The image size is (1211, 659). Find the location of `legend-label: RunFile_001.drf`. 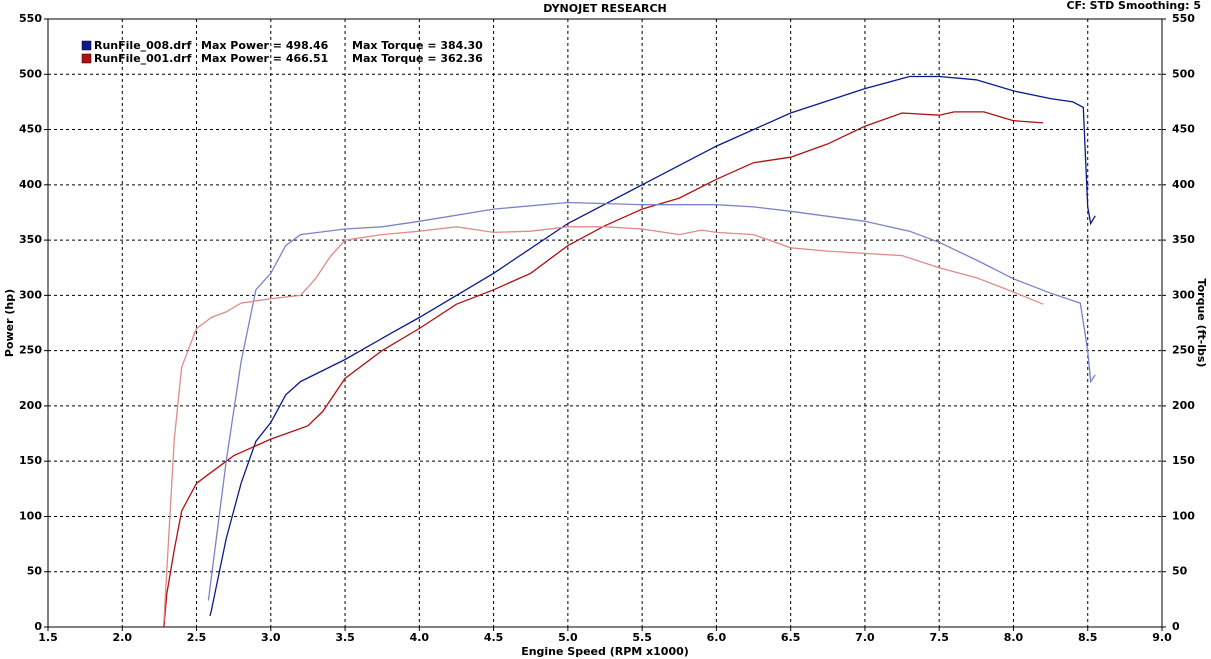

legend-label: RunFile_001.drf is located at coordinates (143, 58).